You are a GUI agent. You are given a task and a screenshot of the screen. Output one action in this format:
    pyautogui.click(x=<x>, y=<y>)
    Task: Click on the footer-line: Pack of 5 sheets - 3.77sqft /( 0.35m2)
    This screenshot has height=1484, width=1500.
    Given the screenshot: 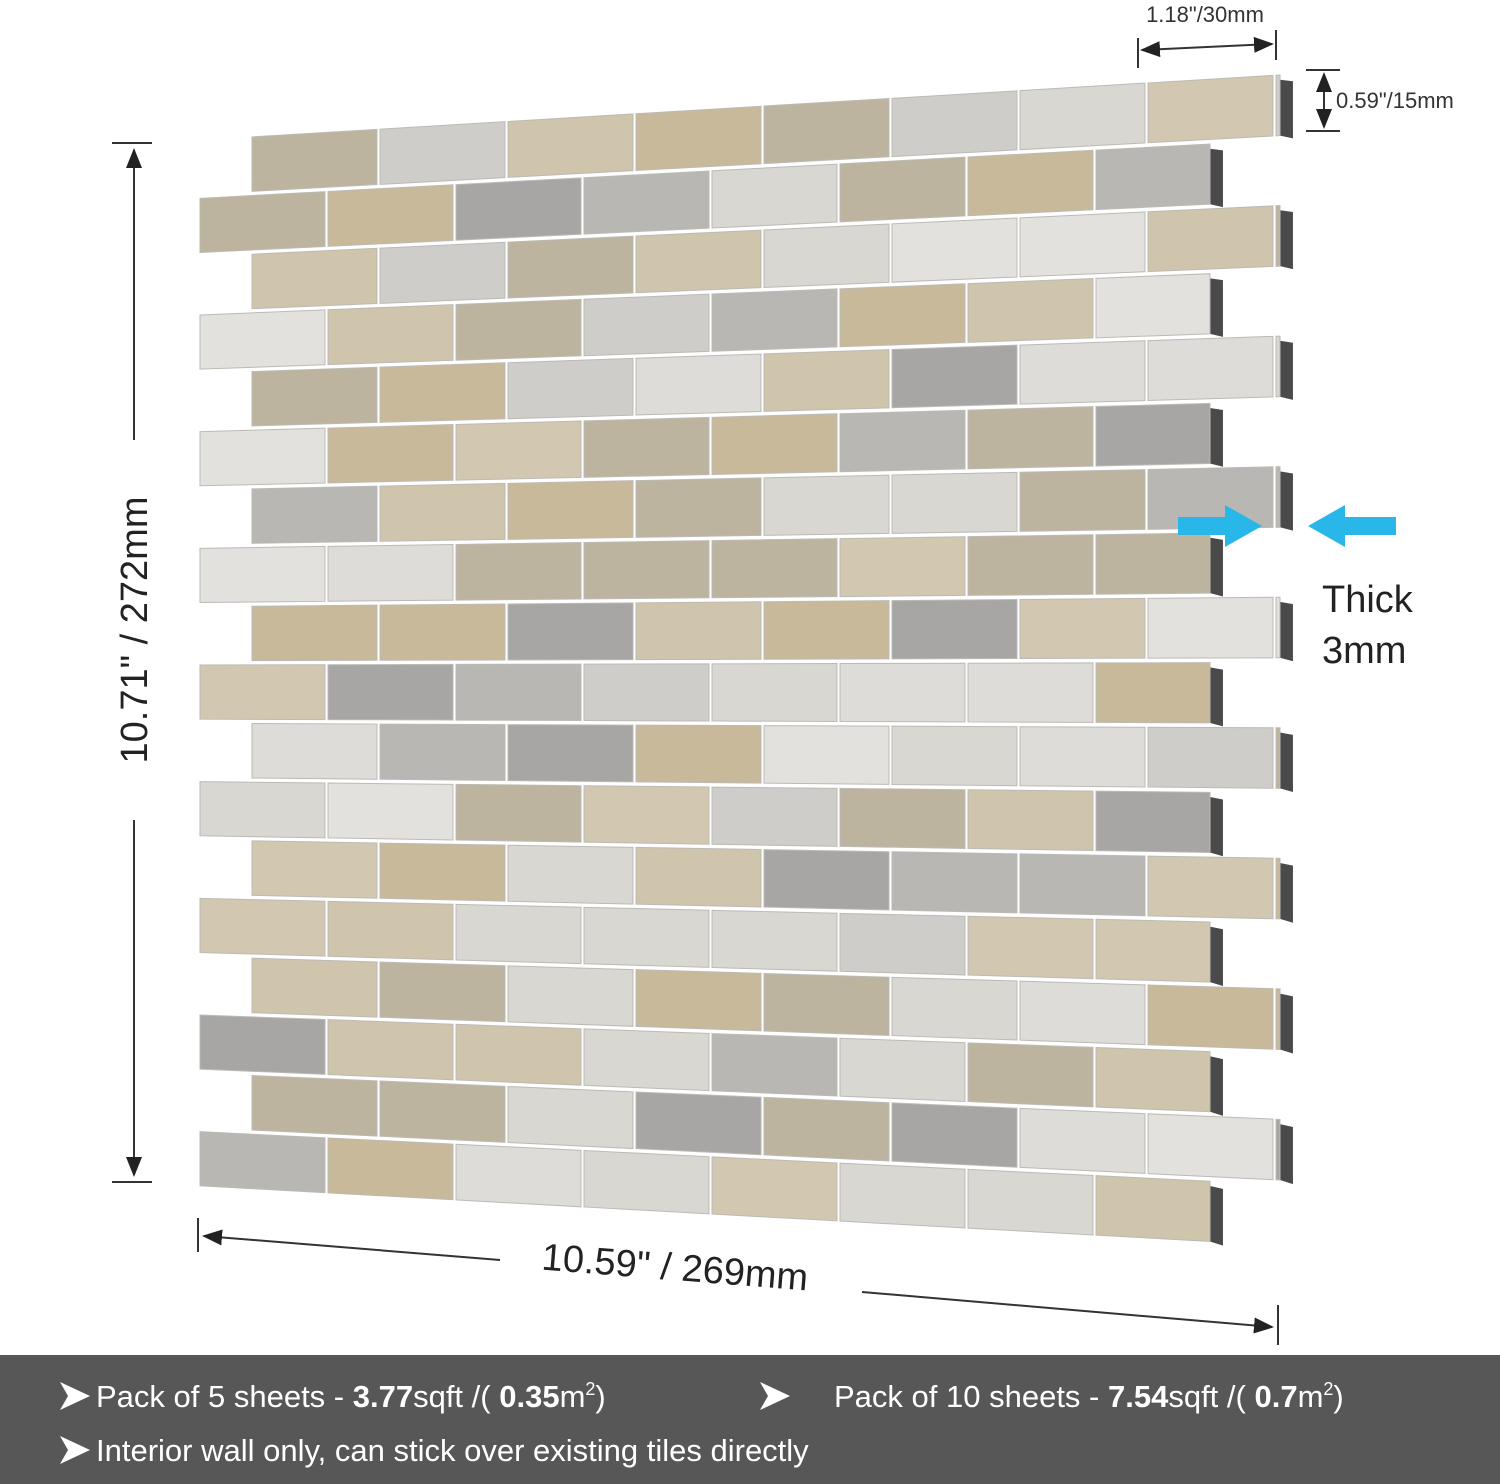 What is the action you would take?
    pyautogui.click(x=351, y=1396)
    